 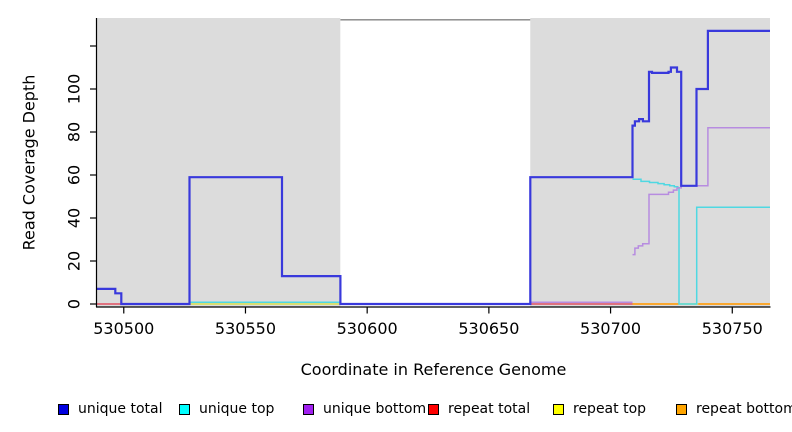 I want to click on legend-swatch-repeat-top, so click(x=558, y=409).